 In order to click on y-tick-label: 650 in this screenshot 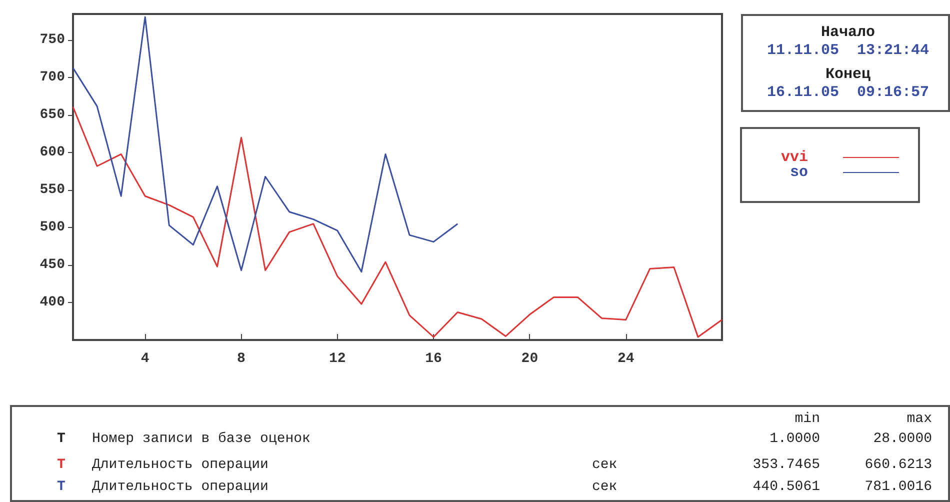, I will do `click(52, 115)`.